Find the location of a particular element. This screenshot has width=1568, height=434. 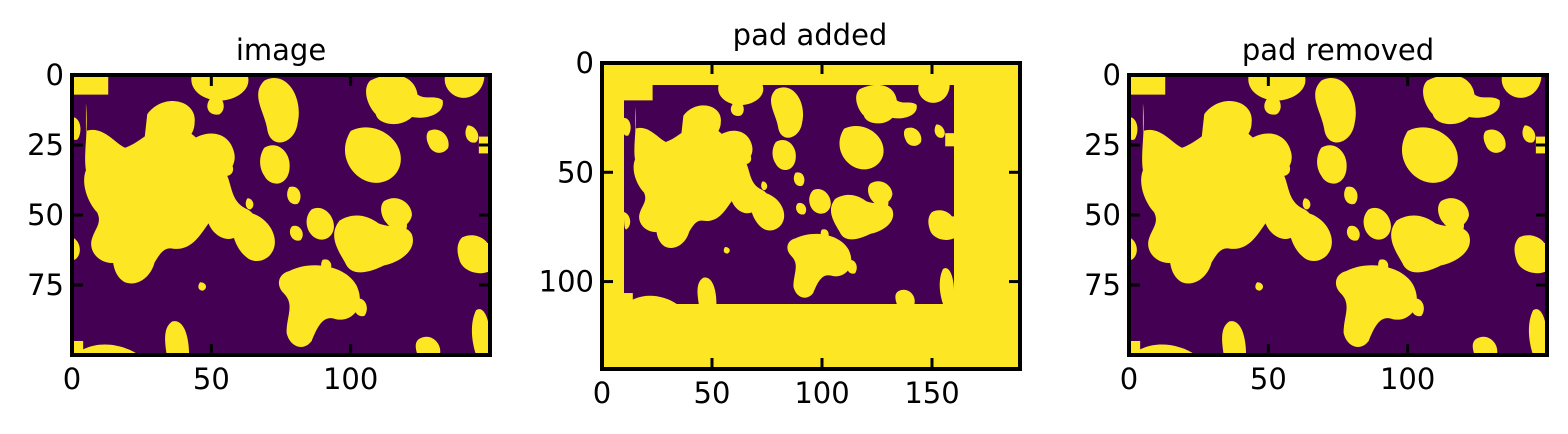

y-tick-label: 100 is located at coordinates (566, 282).